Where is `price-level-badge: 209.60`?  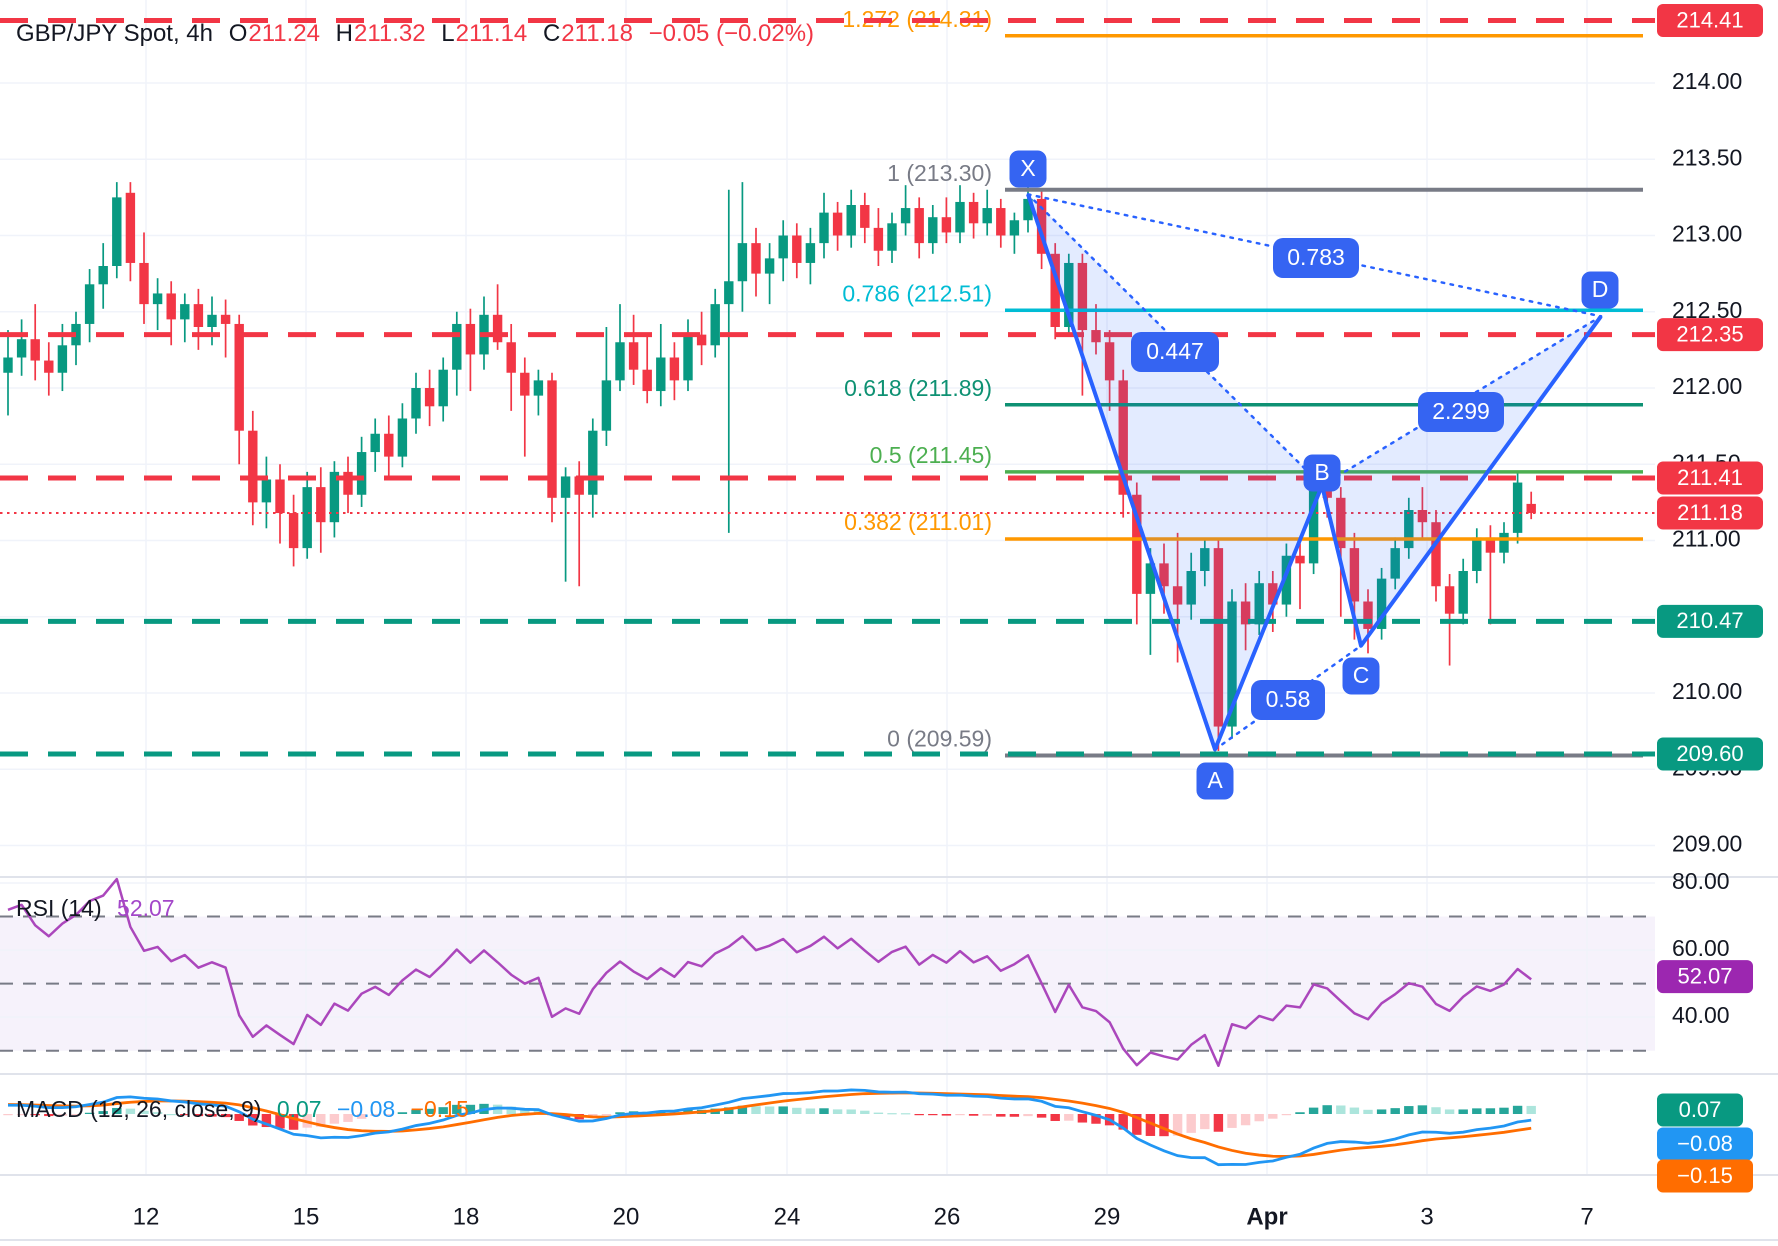
price-level-badge: 209.60 is located at coordinates (1710, 754).